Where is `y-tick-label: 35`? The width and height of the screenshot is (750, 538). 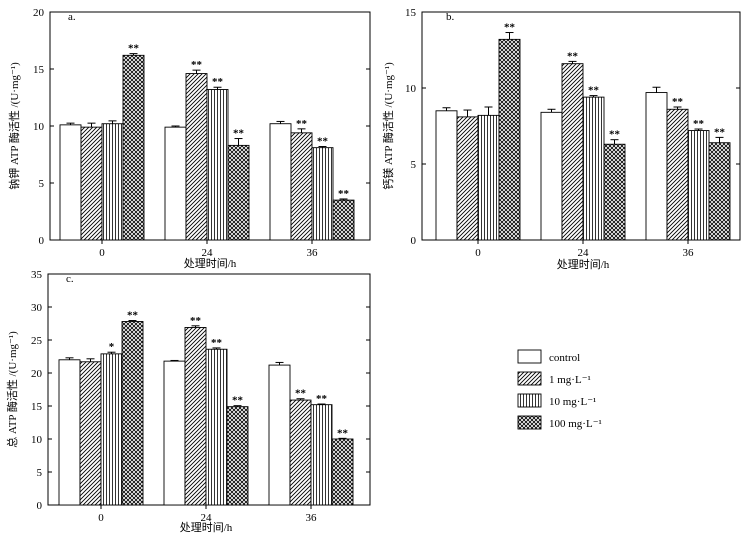
y-tick-label: 35 is located at coordinates (37, 275).